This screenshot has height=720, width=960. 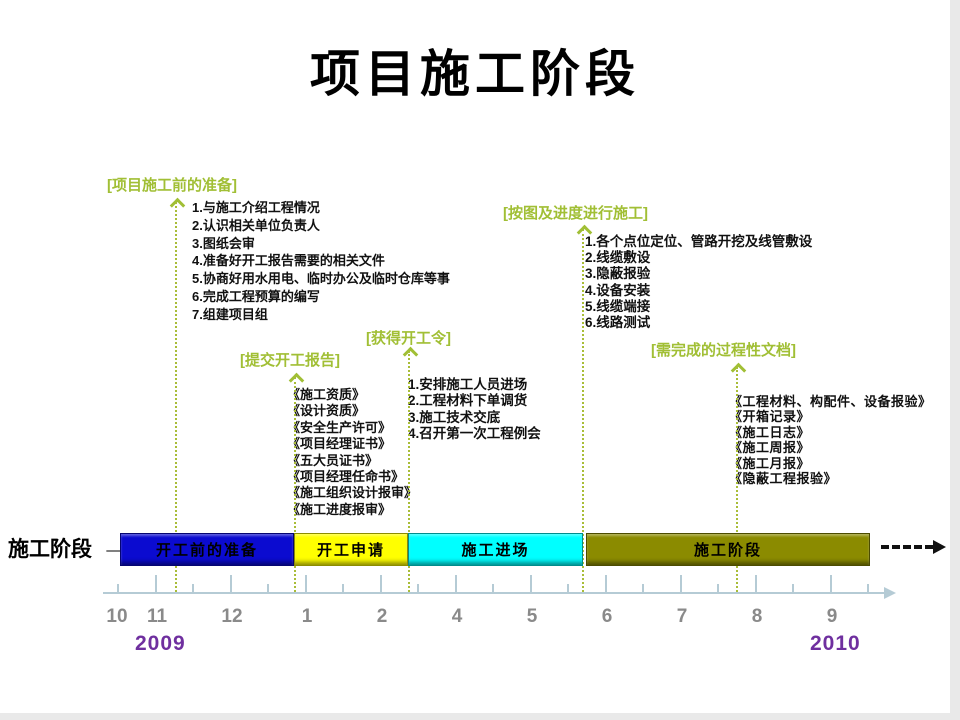 What do you see at coordinates (770, 463) in the screenshot?
I see `annotation-item: 《施工月报》` at bounding box center [770, 463].